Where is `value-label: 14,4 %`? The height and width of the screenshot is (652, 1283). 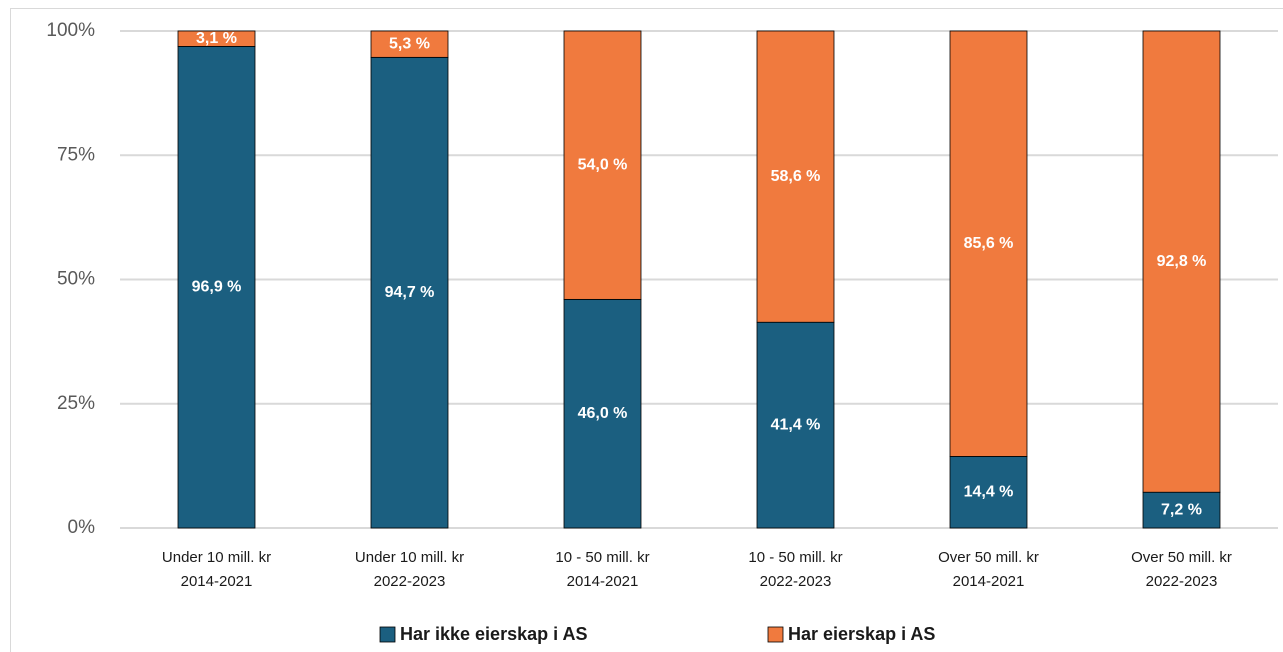
value-label: 14,4 % is located at coordinates (989, 491).